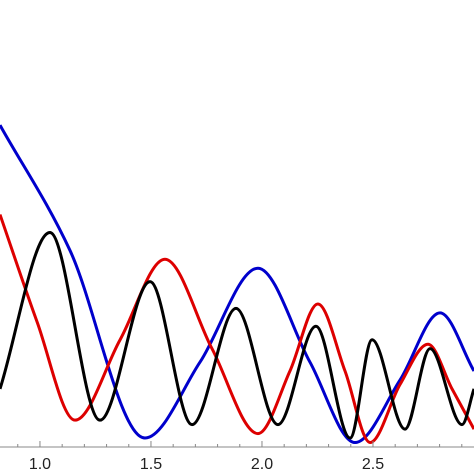 The height and width of the screenshot is (474, 474). Describe the element at coordinates (151, 464) in the screenshot. I see `x-tick-label: 1.5` at that location.